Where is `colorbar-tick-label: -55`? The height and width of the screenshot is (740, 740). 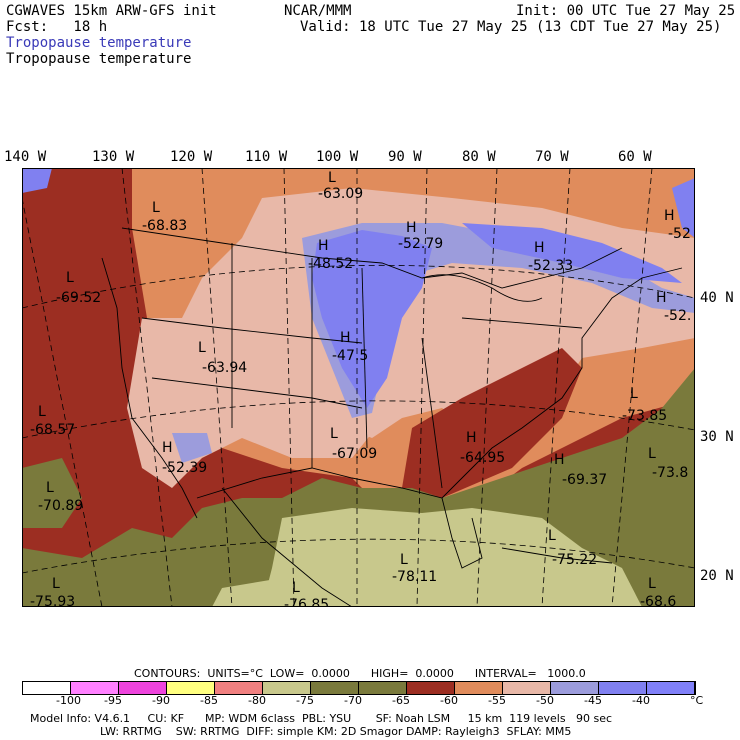 colorbar-tick-label: -55 is located at coordinates (497, 700).